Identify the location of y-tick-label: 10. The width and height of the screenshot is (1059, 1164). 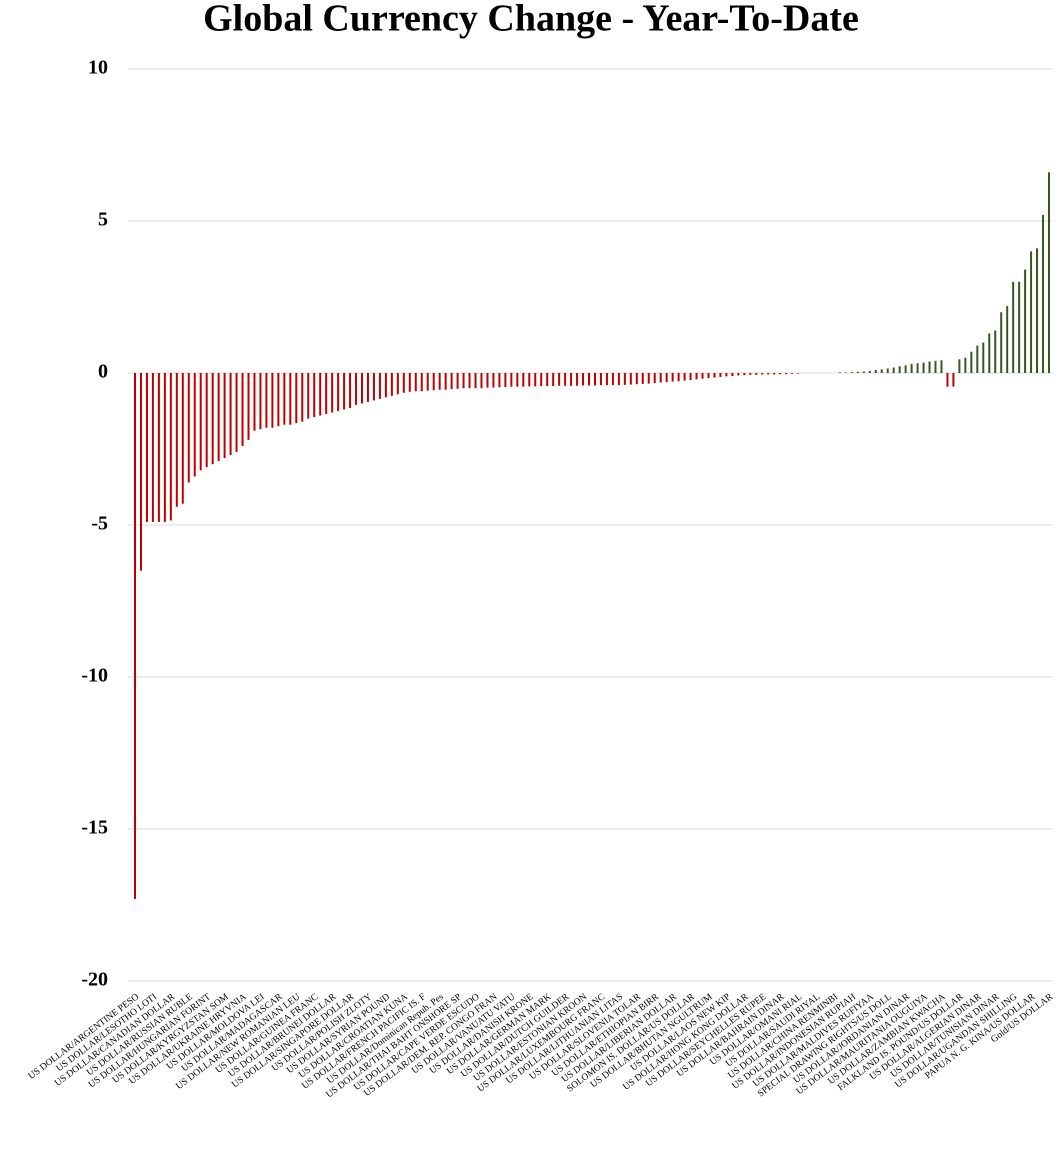
(98, 68).